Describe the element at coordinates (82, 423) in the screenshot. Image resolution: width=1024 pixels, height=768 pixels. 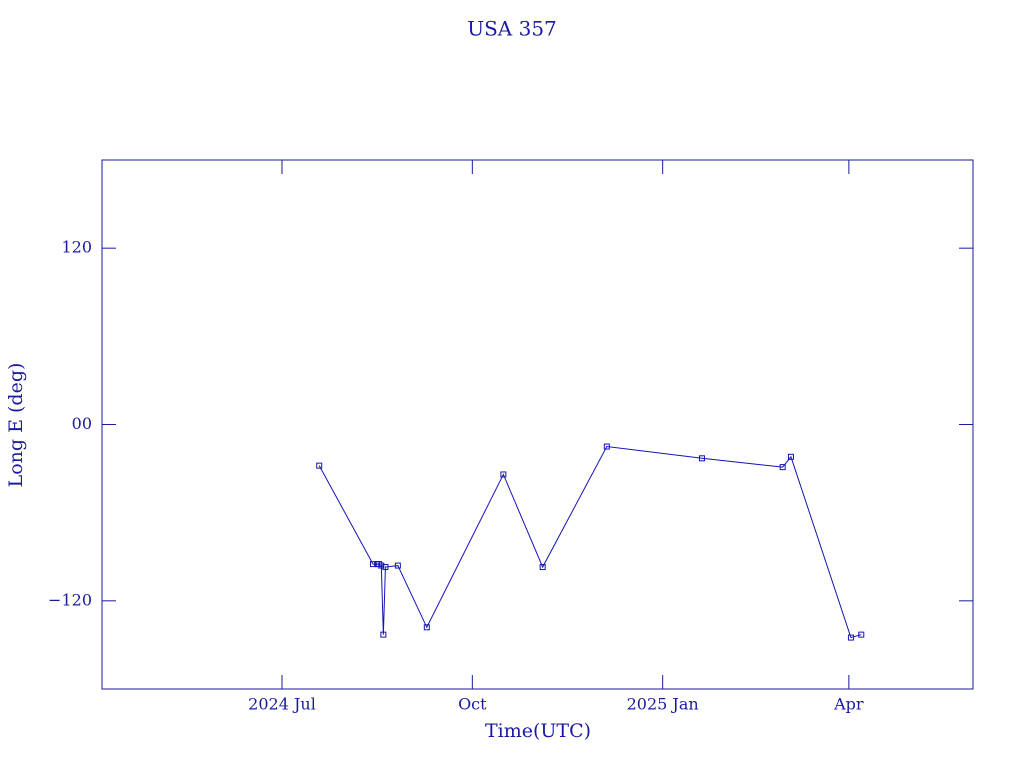
I see `y-tick-label: 00` at that location.